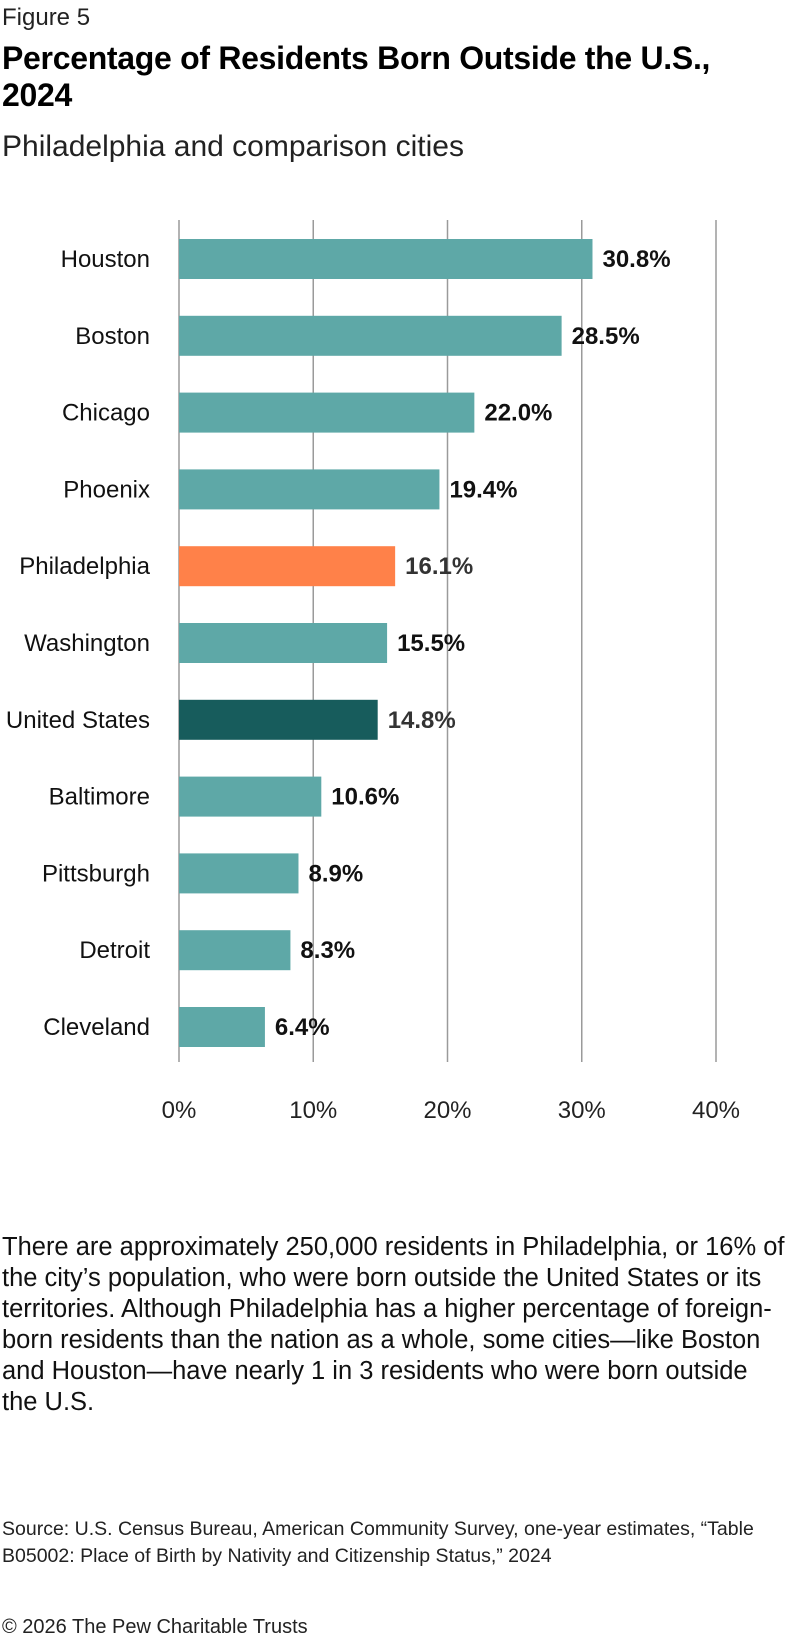 The image size is (792, 1650). What do you see at coordinates (239, 873) in the screenshot?
I see `bar-pittsburgh` at bounding box center [239, 873].